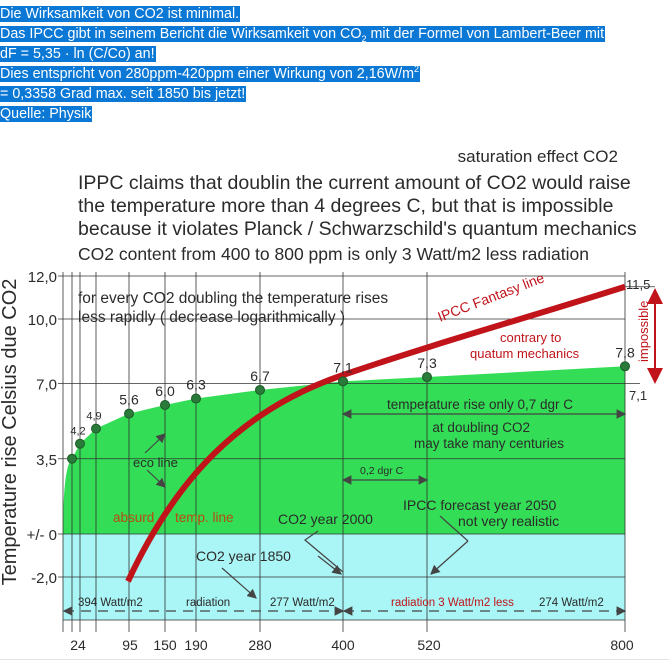 The width and height of the screenshot is (669, 668). Describe the element at coordinates (42, 277) in the screenshot. I see `y-tick-label: 12,0` at that location.